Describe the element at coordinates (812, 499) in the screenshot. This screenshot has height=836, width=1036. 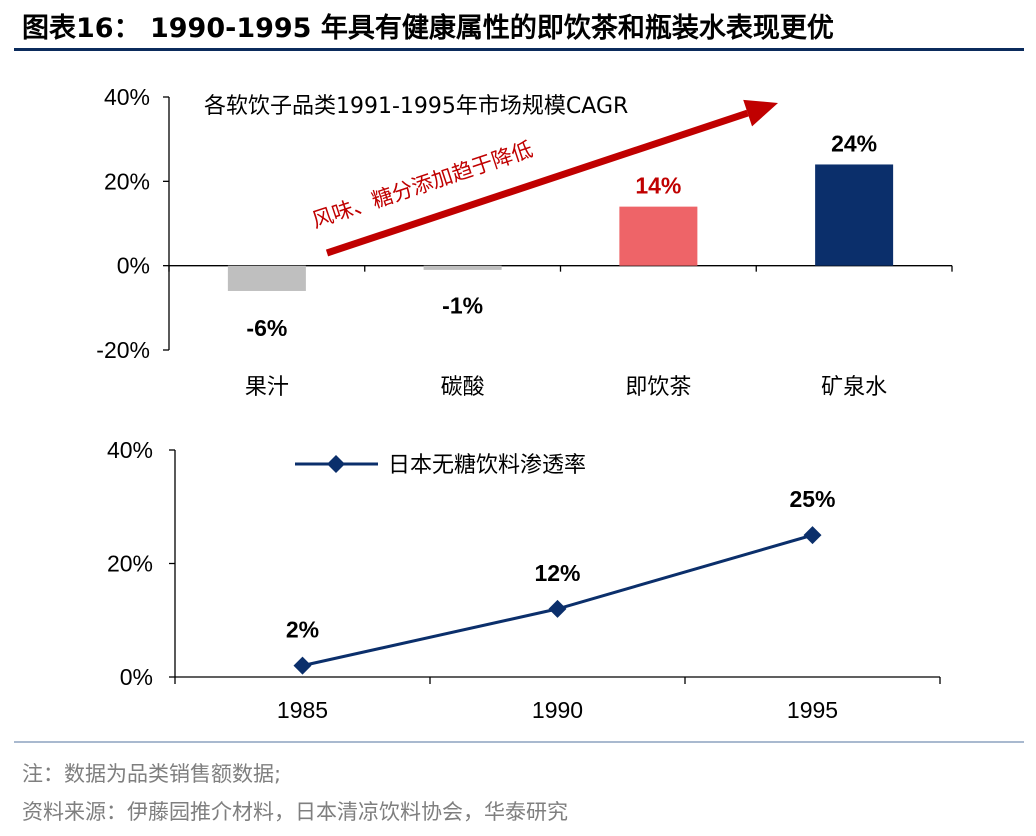
I see `line-data-label: 25%` at that location.